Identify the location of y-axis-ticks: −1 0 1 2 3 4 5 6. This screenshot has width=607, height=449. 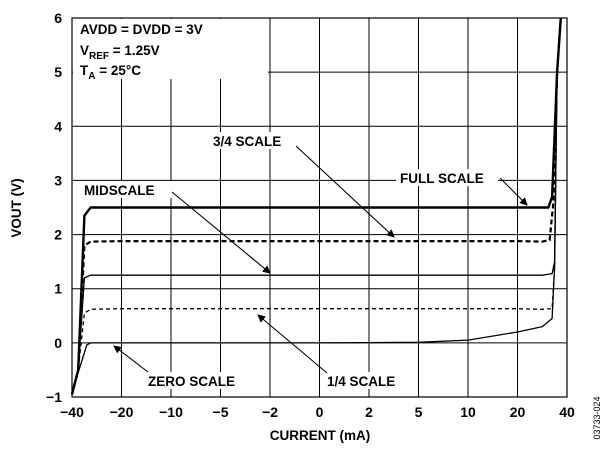
(54, 207).